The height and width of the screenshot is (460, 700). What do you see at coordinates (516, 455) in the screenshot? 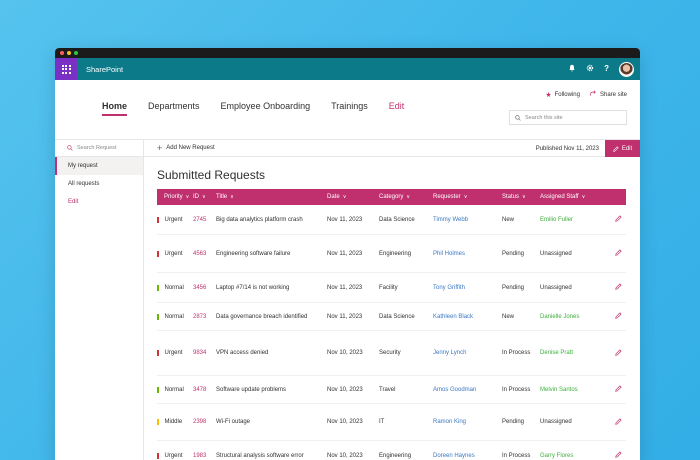
I see `request-status: In Process` at bounding box center [516, 455].